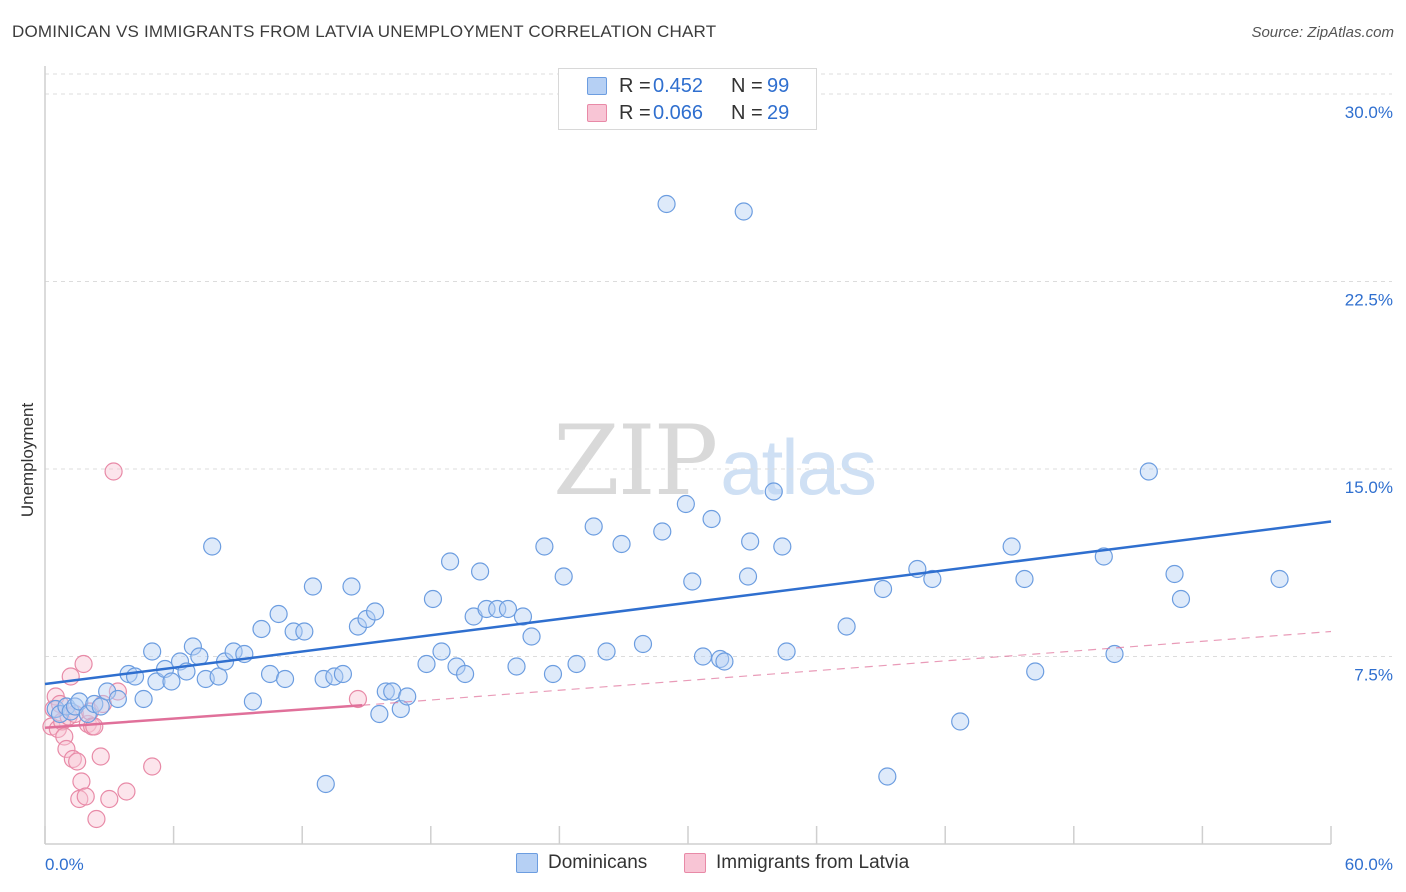 This screenshot has width=1406, height=892. Describe the element at coordinates (635, 461) in the screenshot. I see `watermark-zip: ZIP` at that location.